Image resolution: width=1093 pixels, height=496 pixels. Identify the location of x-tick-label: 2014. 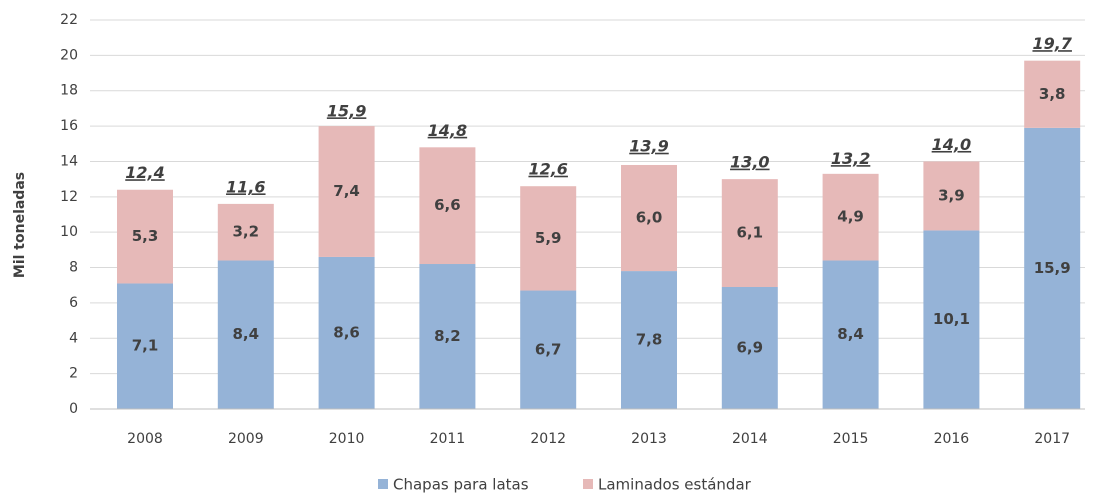
(750, 439).